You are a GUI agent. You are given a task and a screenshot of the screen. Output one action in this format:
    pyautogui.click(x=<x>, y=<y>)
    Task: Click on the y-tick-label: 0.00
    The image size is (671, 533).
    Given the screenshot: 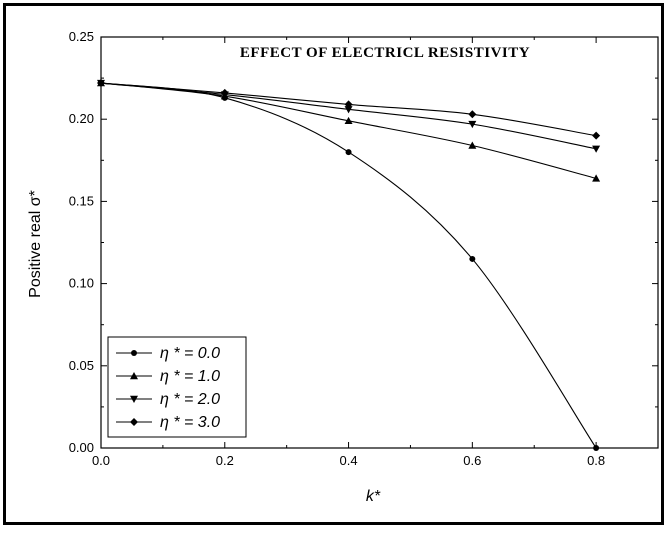 What is the action you would take?
    pyautogui.click(x=81, y=447)
    